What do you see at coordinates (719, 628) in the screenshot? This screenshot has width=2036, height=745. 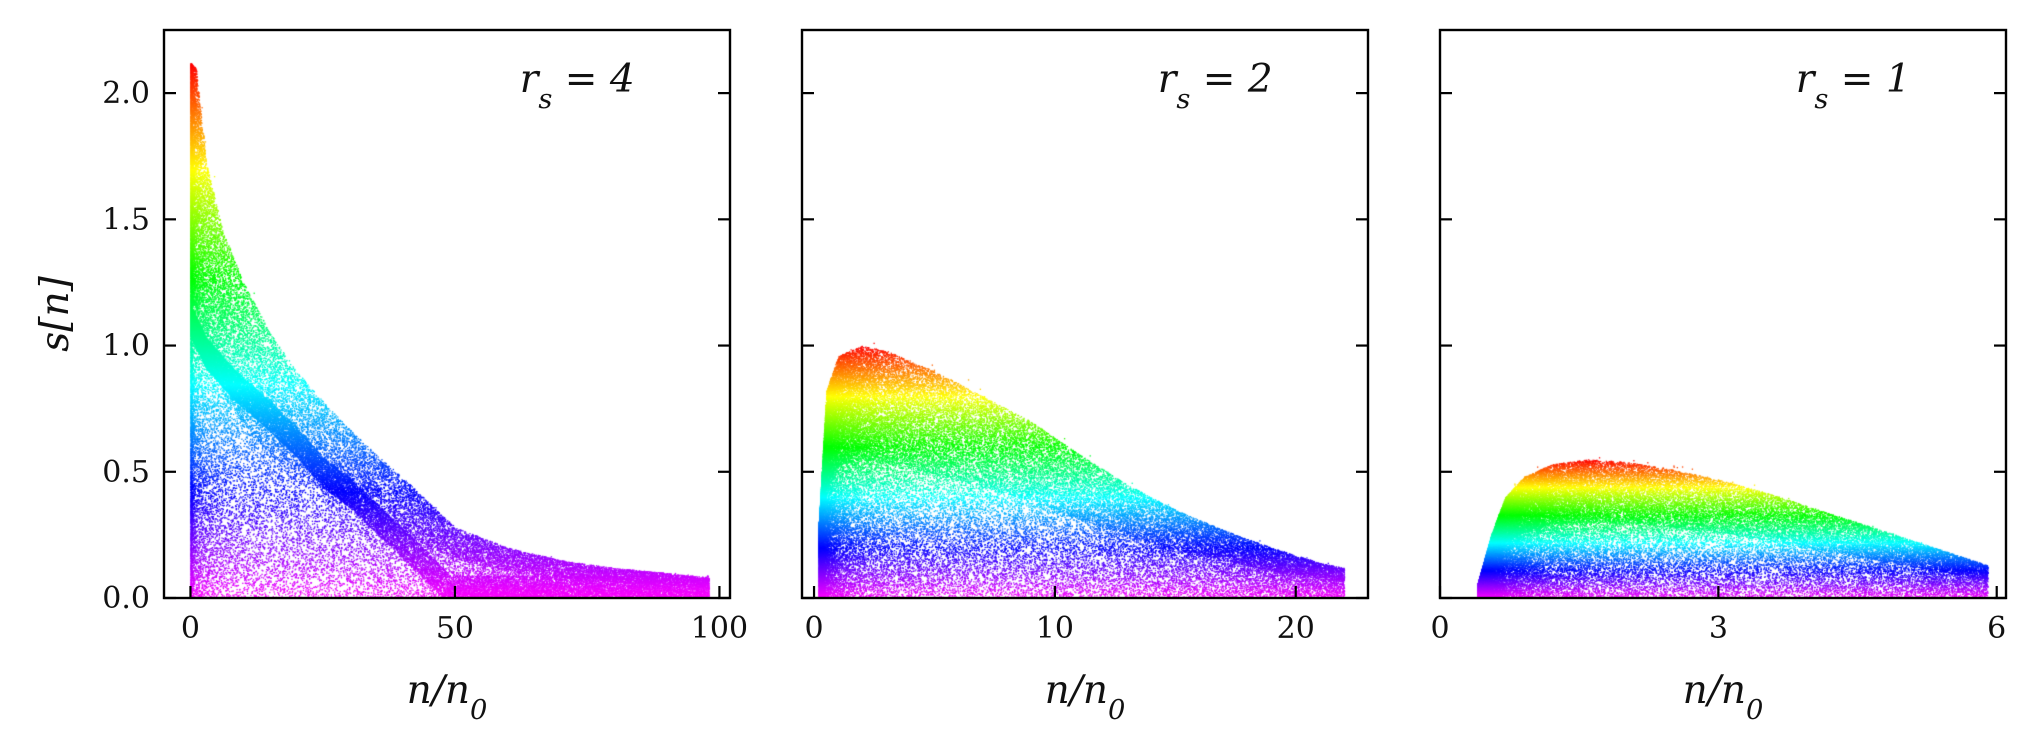 I see `x-tick-label: 100` at bounding box center [719, 628].